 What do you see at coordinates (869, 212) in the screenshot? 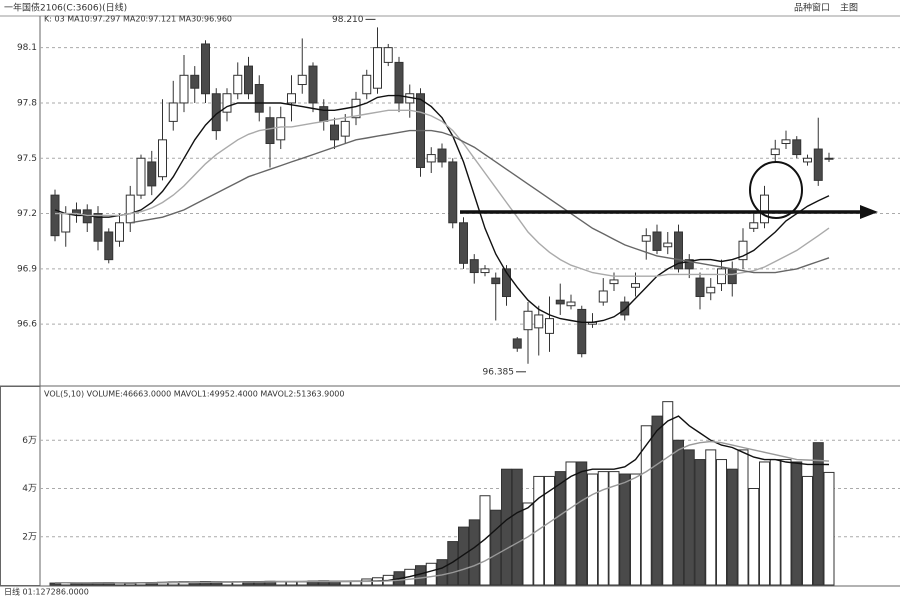
I see `arrow-head` at bounding box center [869, 212].